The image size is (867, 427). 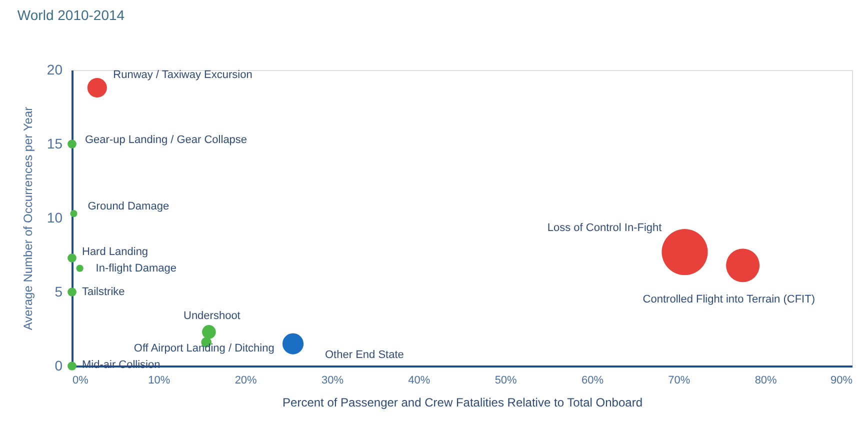 I want to click on x-tick-label: 20%, so click(x=246, y=380).